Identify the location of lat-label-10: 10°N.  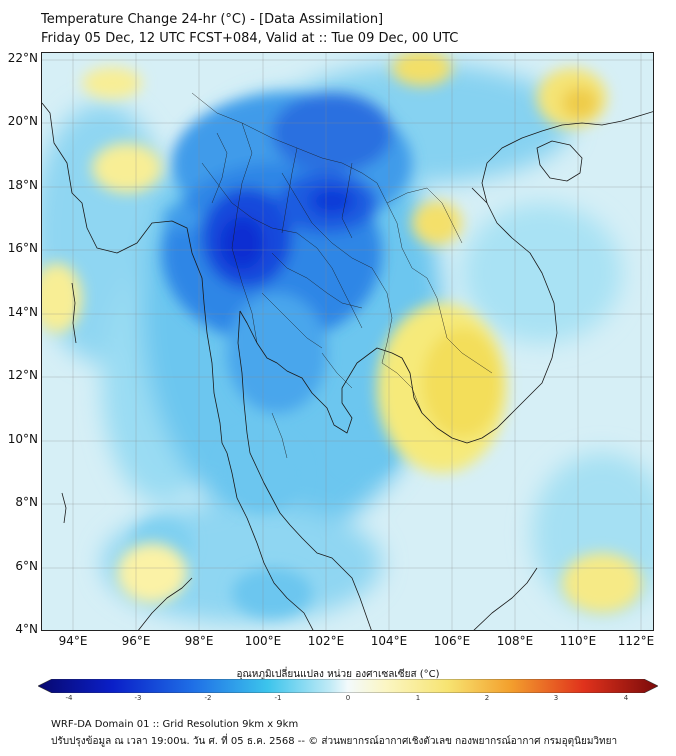
(22, 439).